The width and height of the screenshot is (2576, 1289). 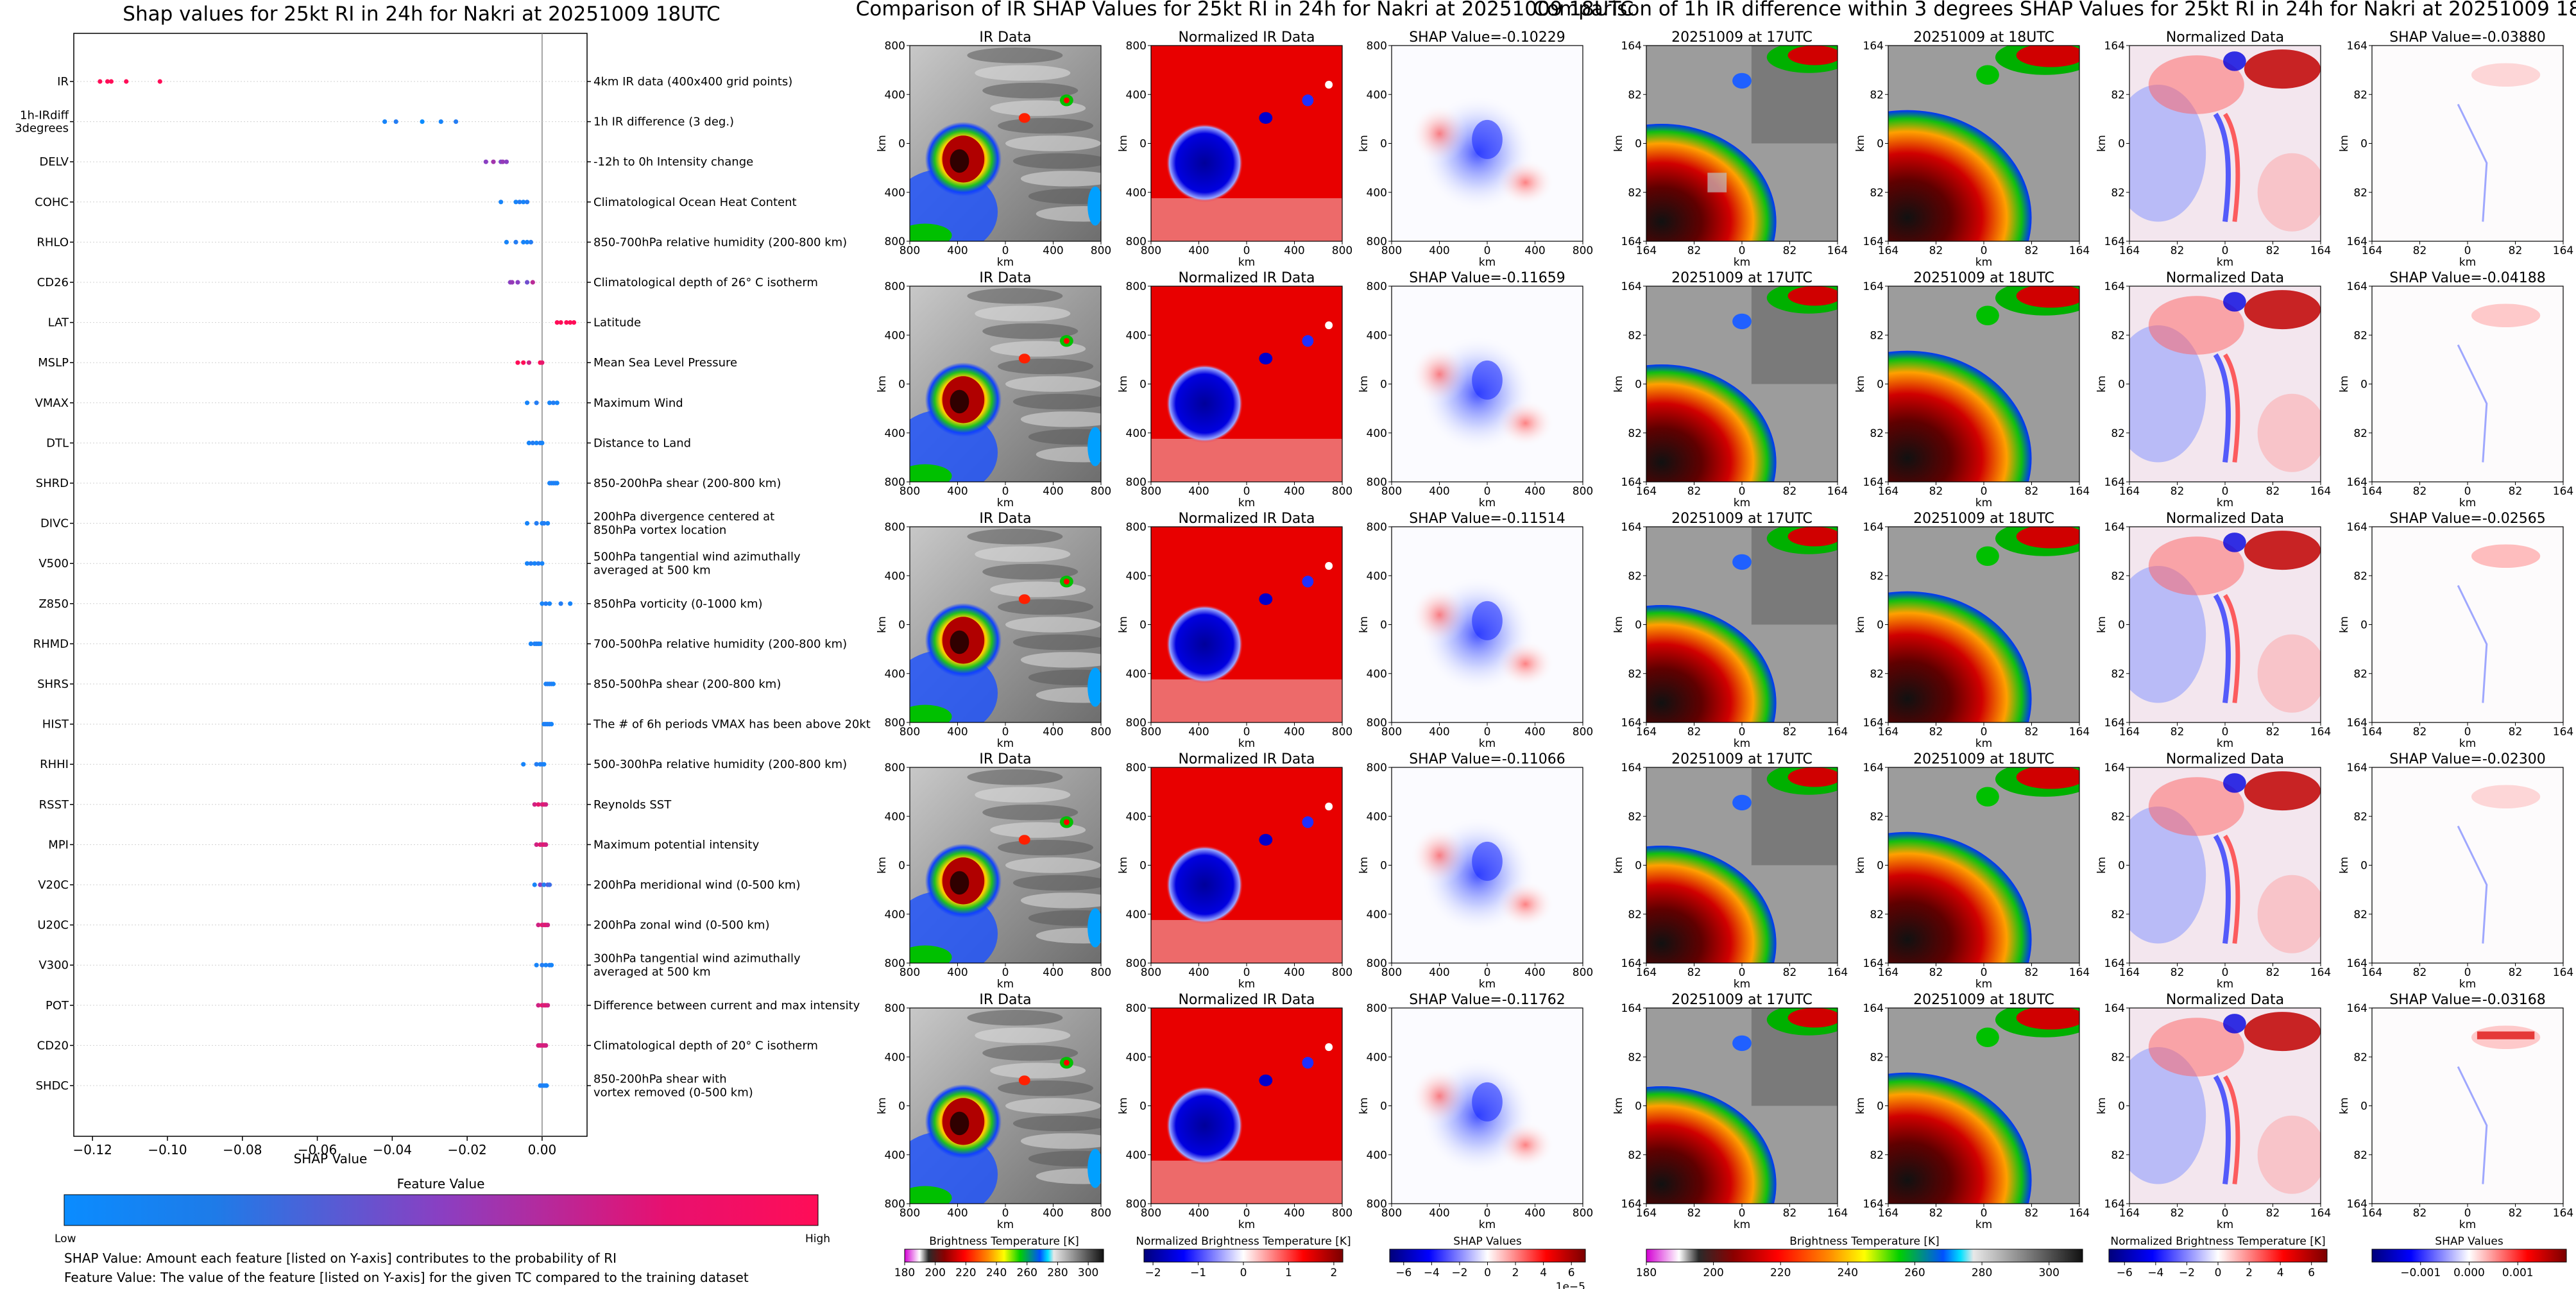 What do you see at coordinates (1088, 1273) in the screenshot?
I see `colorbar-tick-label: 300` at bounding box center [1088, 1273].